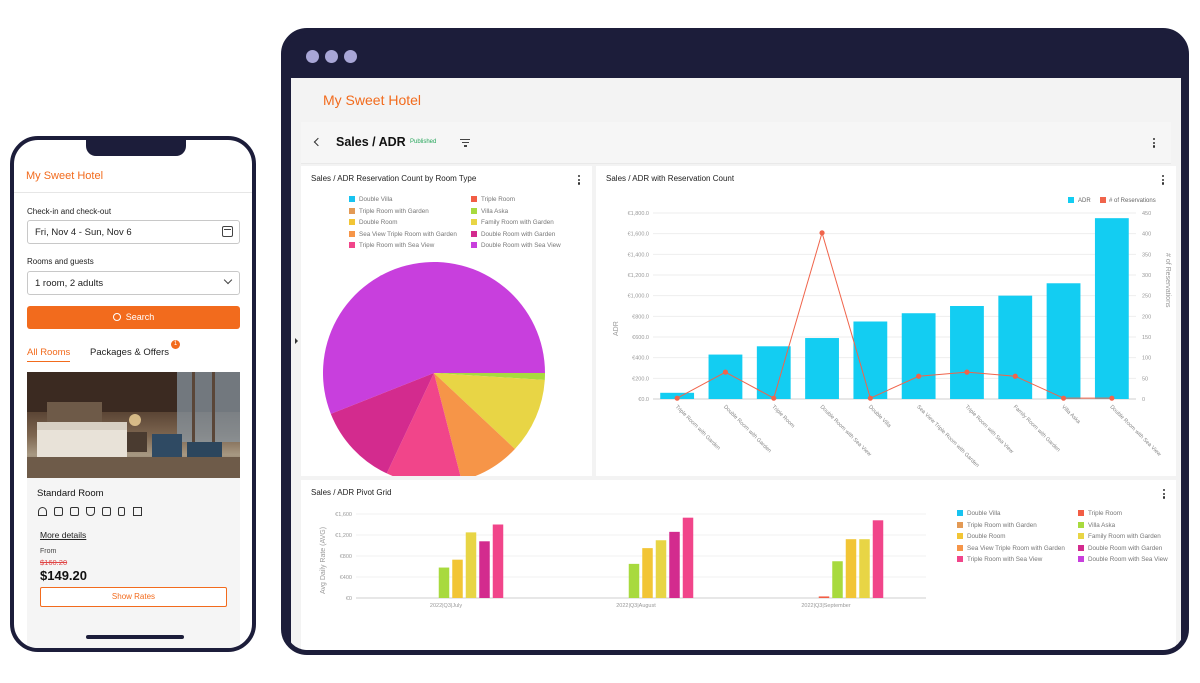 This screenshot has height=683, width=1200. Describe the element at coordinates (1103, 200) in the screenshot. I see `legend-swatch-reservations` at that location.